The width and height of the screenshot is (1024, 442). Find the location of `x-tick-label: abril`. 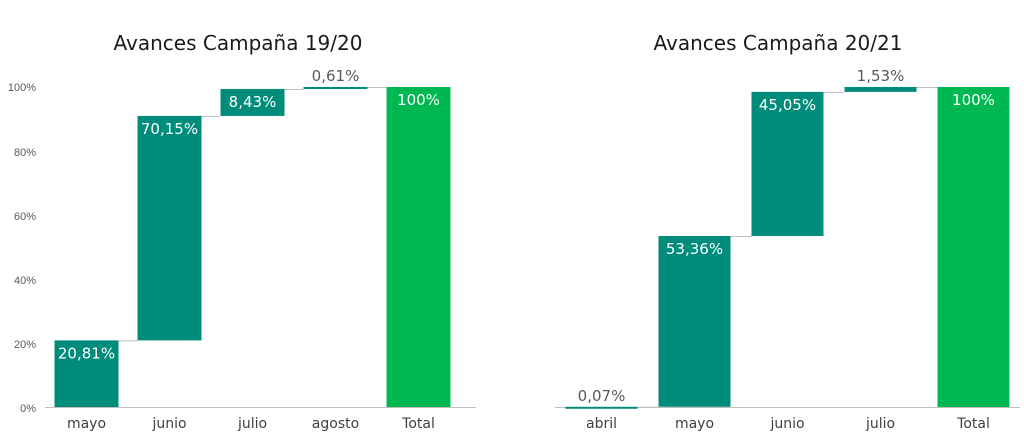

x-tick-label: abril is located at coordinates (601, 424).